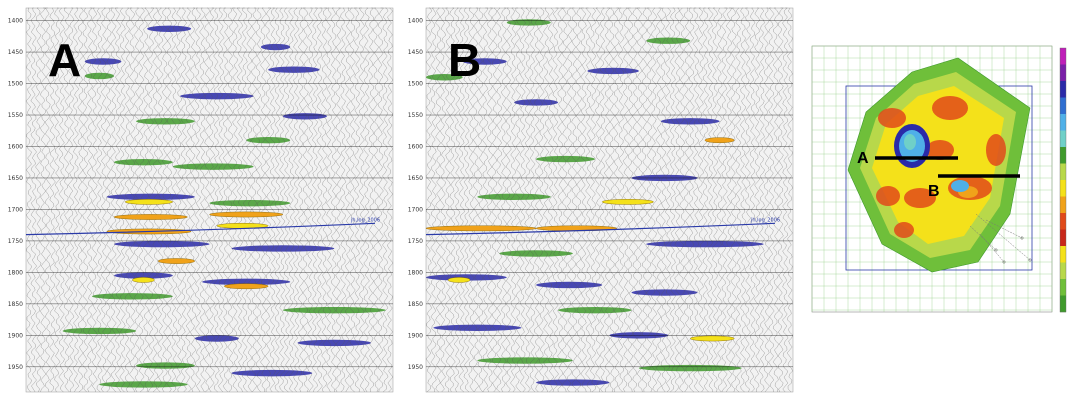  I want to click on time-tick-label: 1650, so click(415, 178).